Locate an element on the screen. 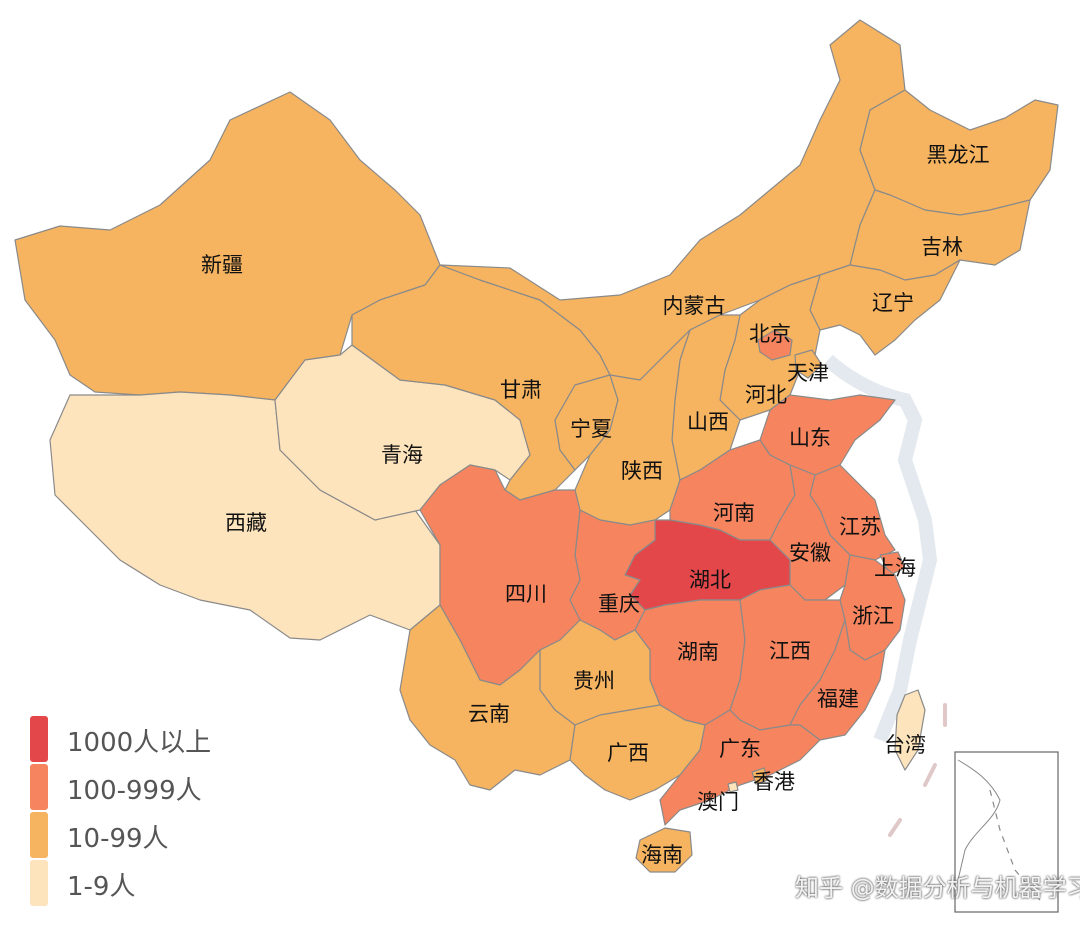  label-hunan: 湖南 is located at coordinates (698, 652).